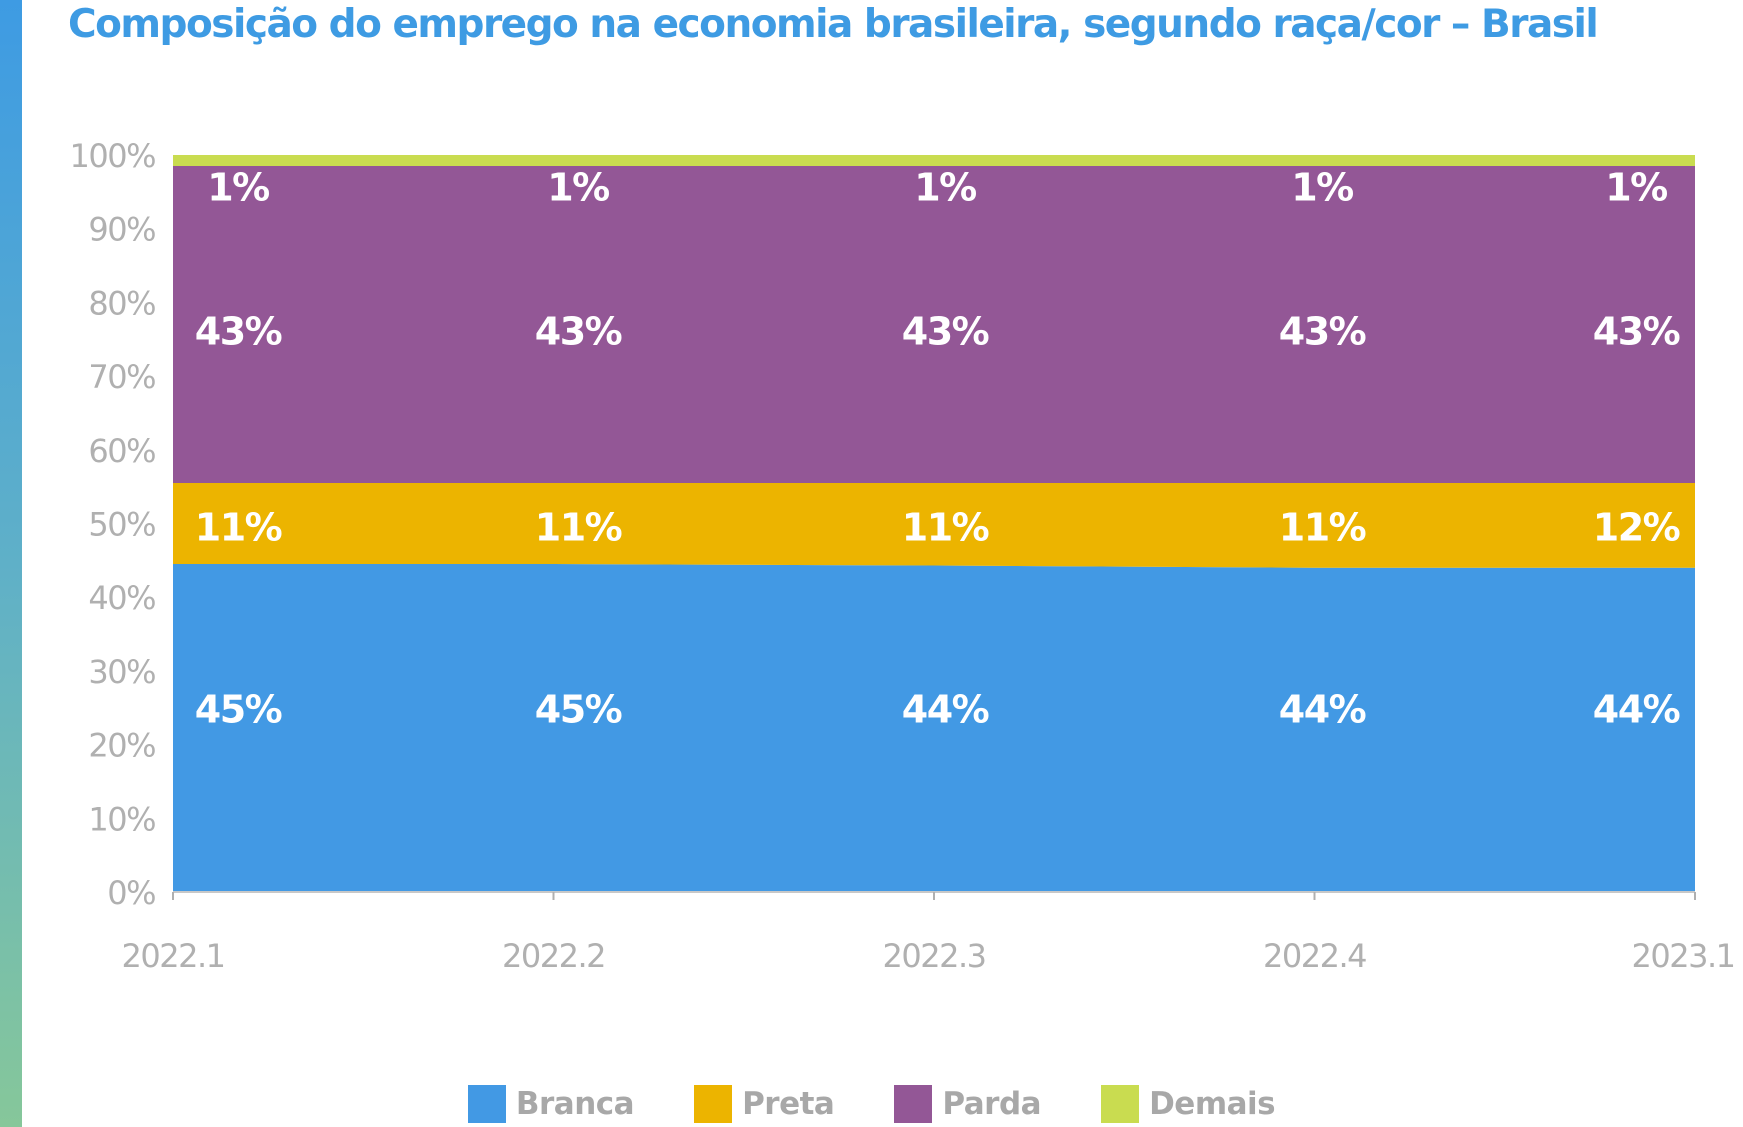  What do you see at coordinates (1636, 528) in the screenshot?
I see `data-label-preta-2023.1: 12%` at bounding box center [1636, 528].